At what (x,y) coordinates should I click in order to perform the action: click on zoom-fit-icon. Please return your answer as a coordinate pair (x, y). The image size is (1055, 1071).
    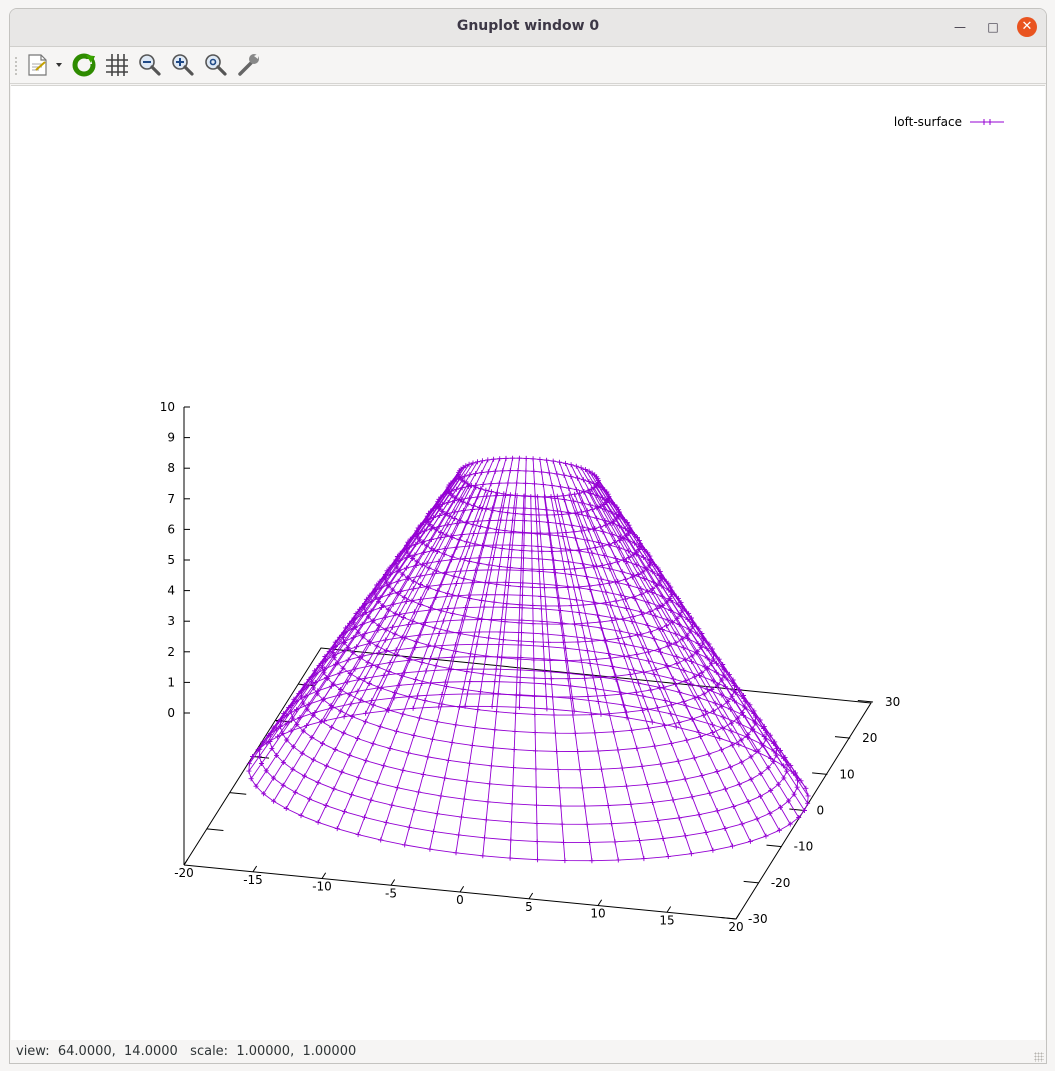
    Looking at the image, I should click on (216, 65).